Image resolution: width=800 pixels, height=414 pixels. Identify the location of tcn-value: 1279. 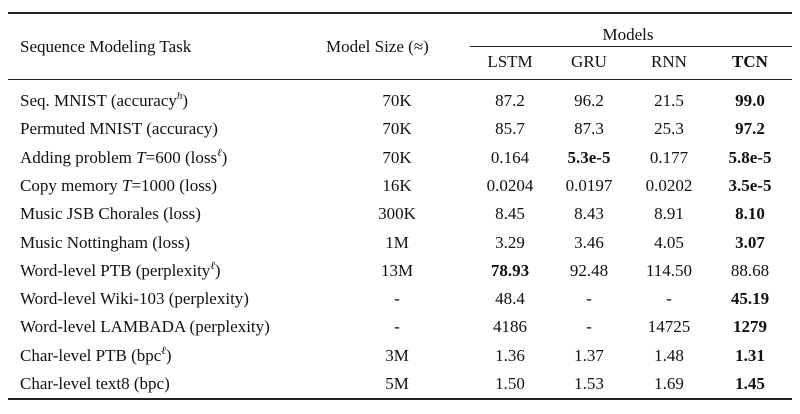
(750, 327).